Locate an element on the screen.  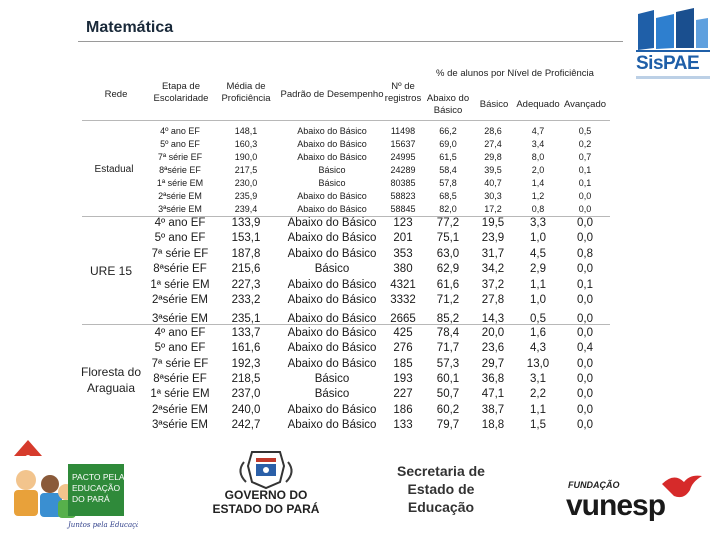
cell-abaixo: 75,1 is located at coordinates (448, 238).